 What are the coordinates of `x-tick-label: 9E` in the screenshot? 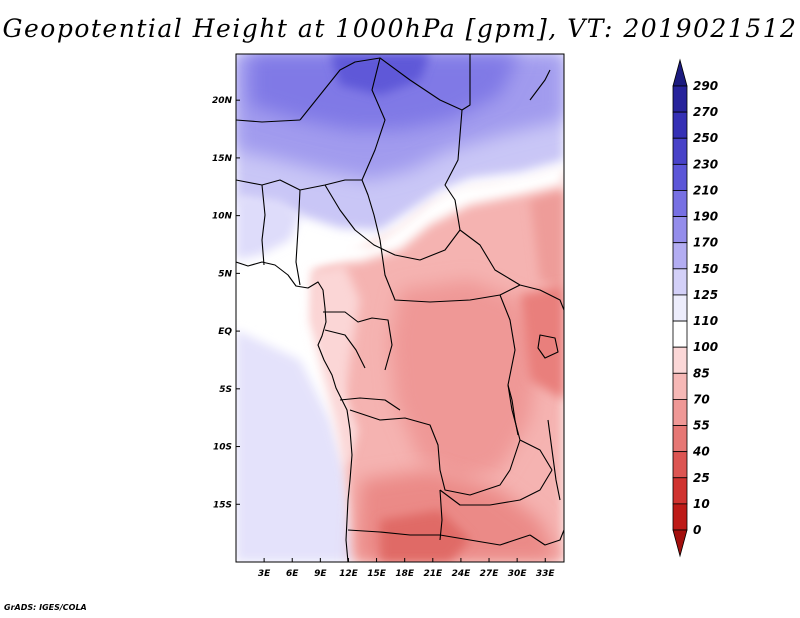 It's located at (320, 574).